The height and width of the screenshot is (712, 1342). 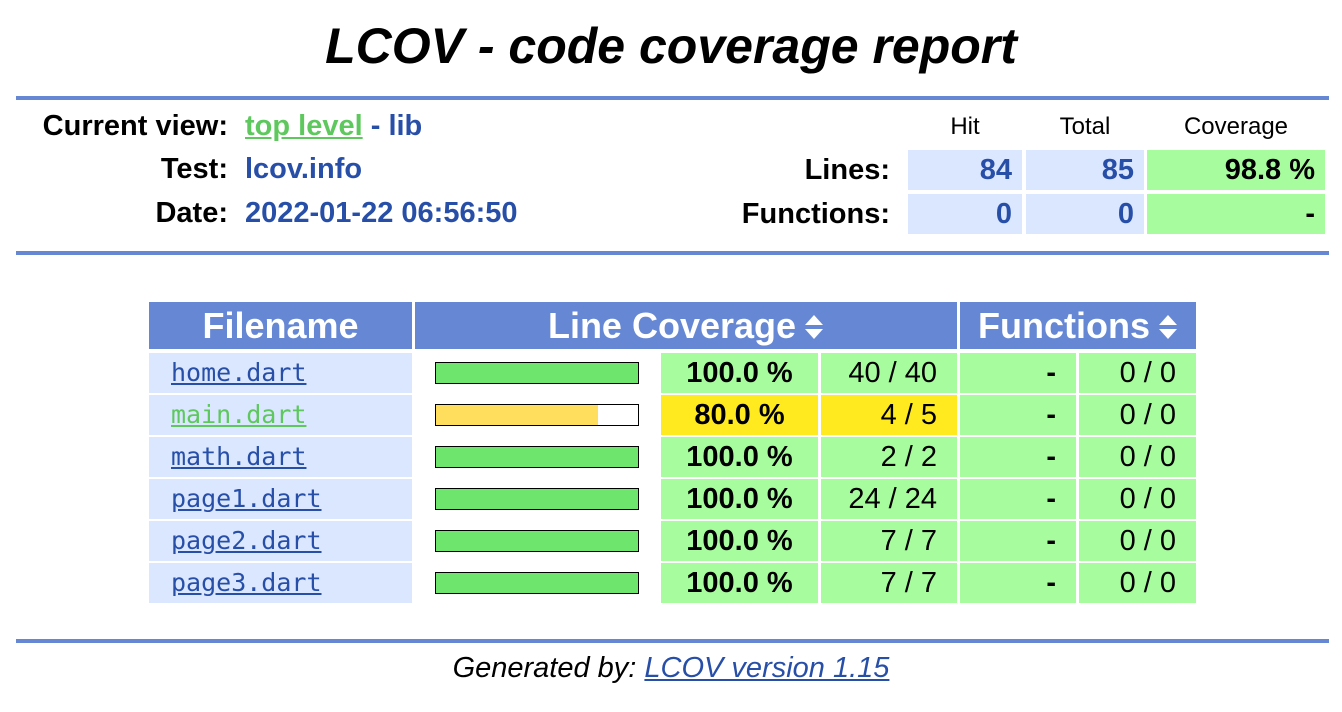 I want to click on test-value: lcov.info, so click(x=304, y=169).